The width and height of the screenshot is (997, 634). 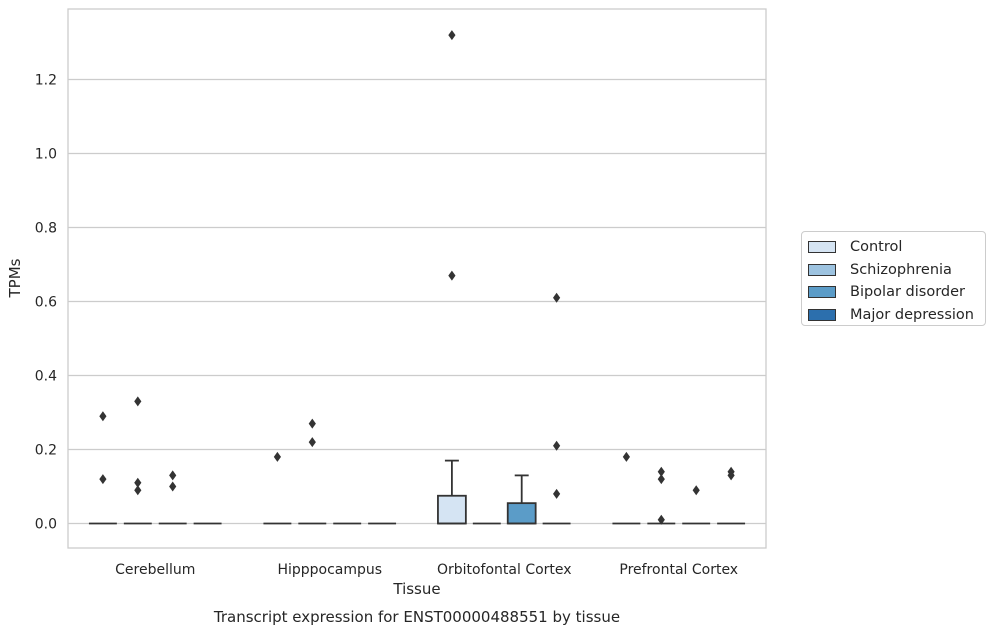 I want to click on x-tick-label: Hipppocampus, so click(x=329, y=570).